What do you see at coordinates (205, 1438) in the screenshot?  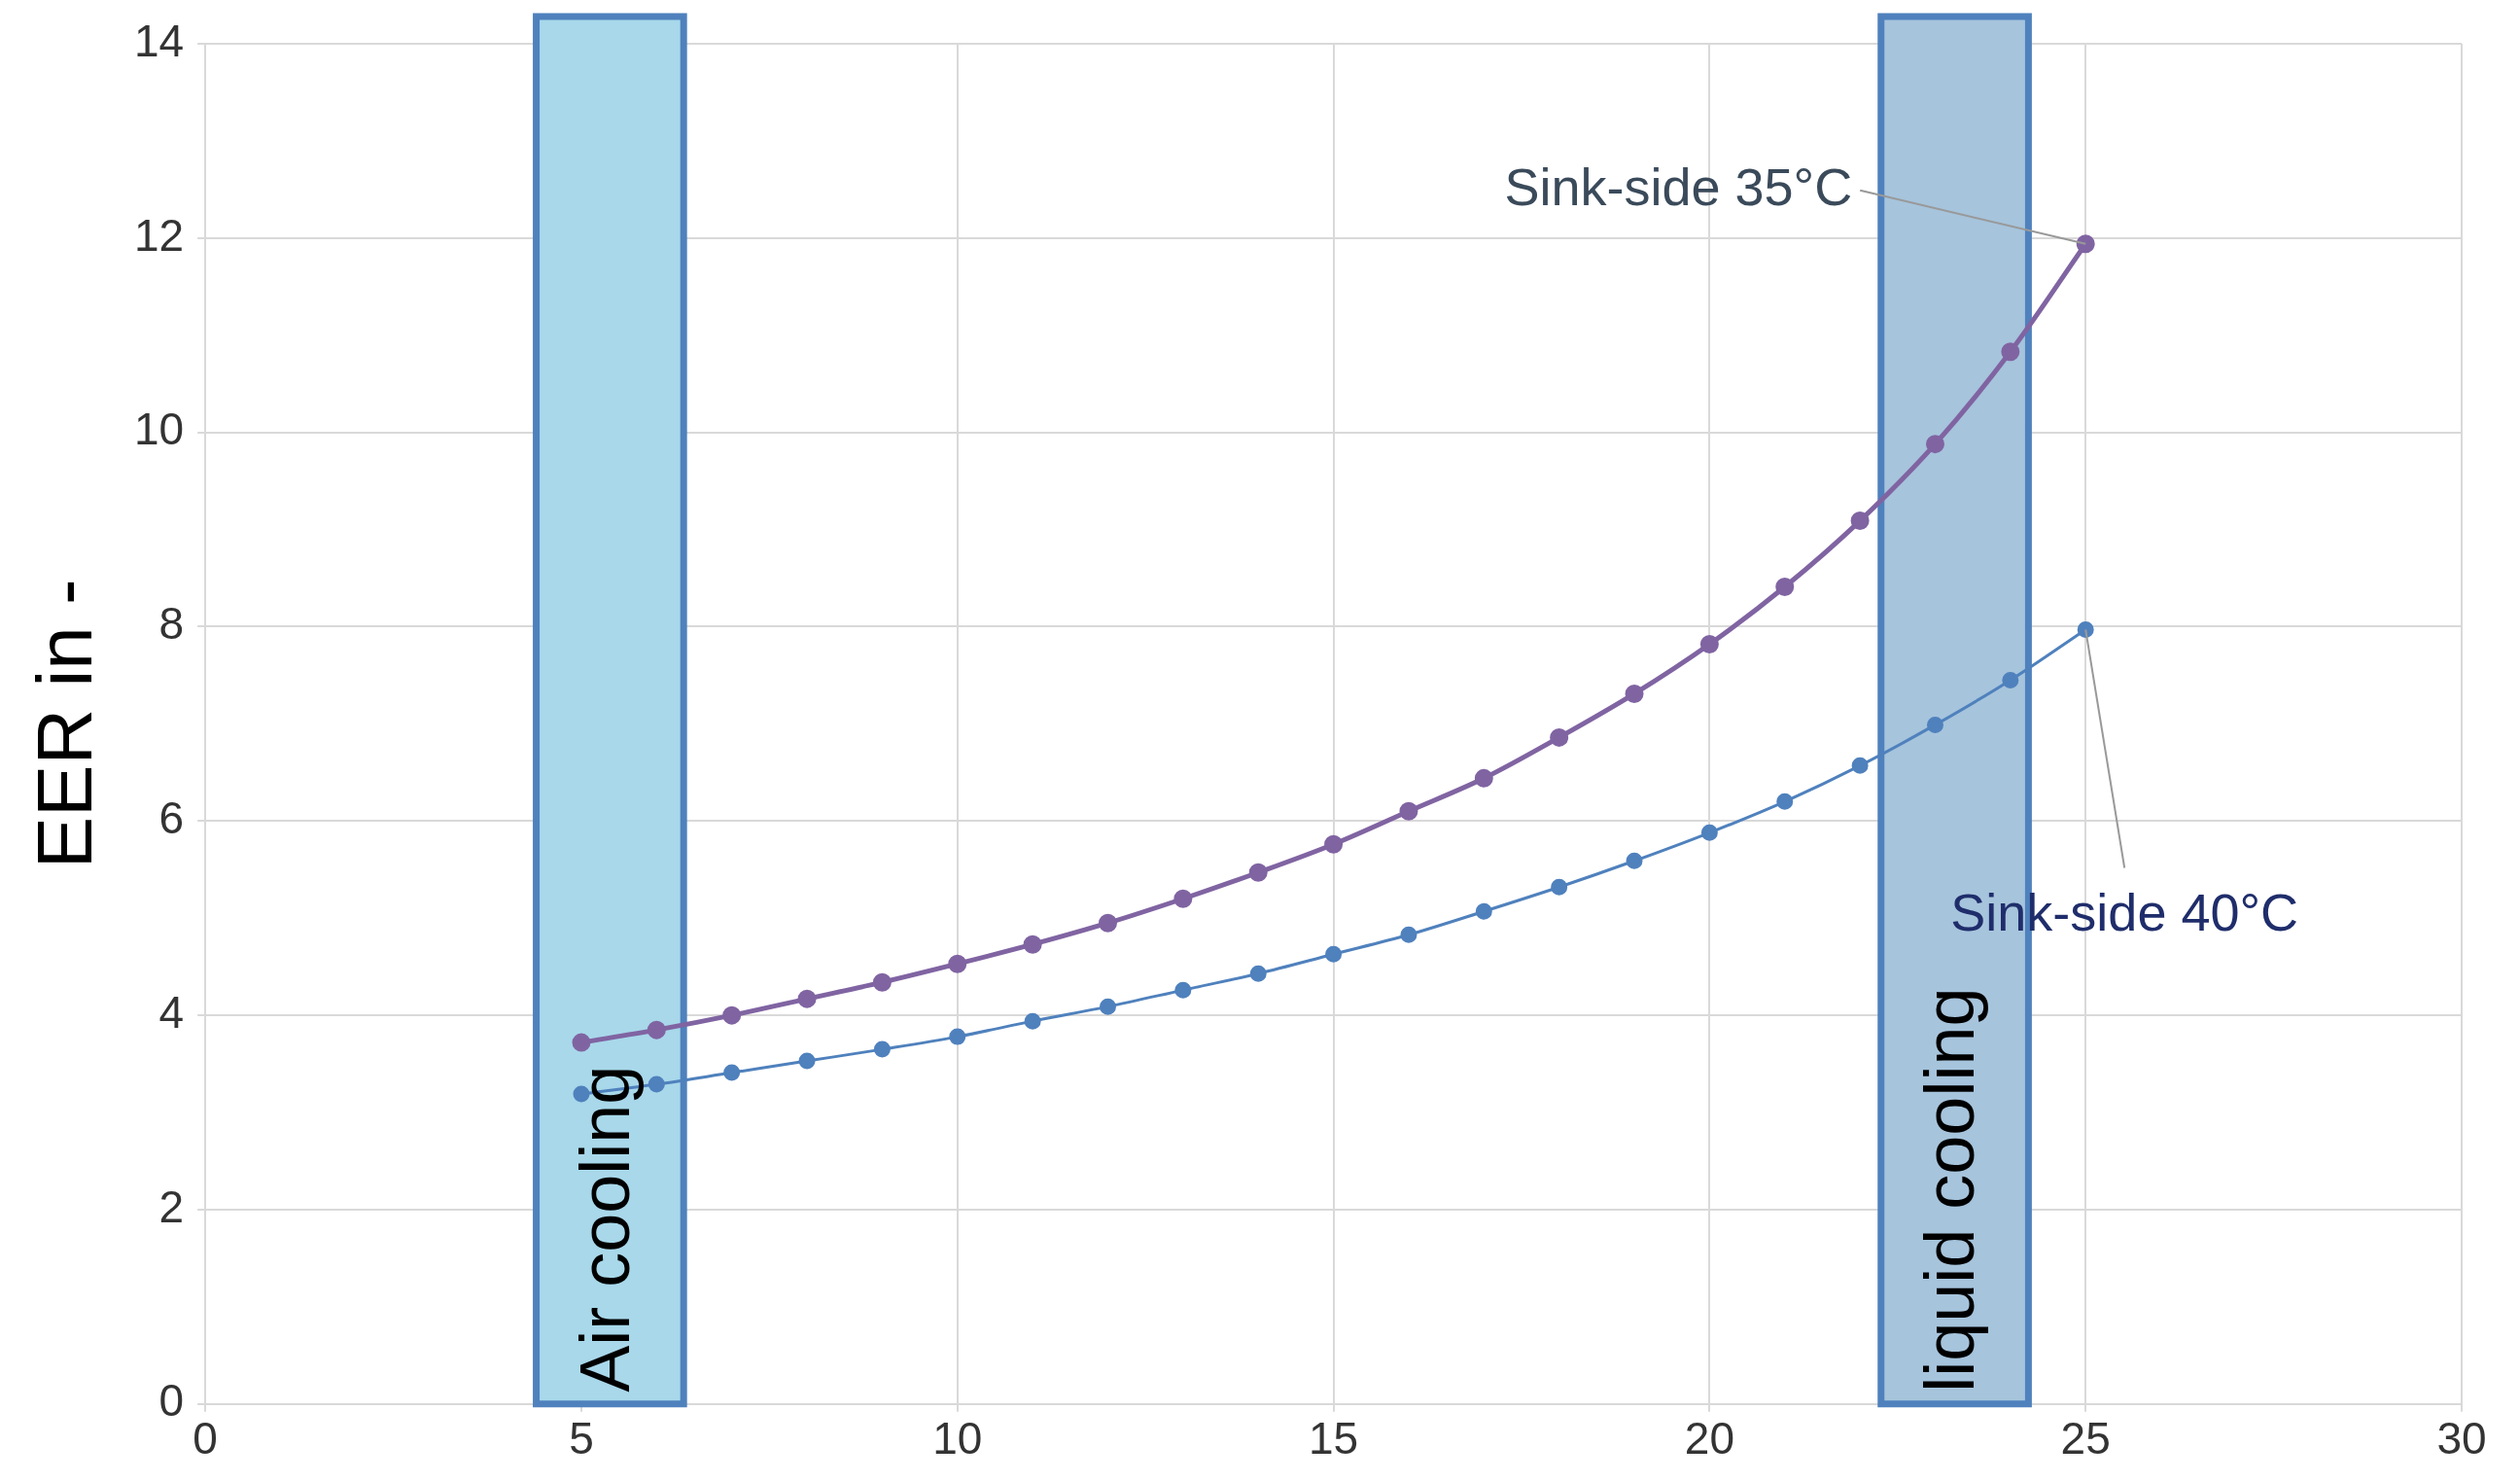 I see `x-tick-label: 0` at bounding box center [205, 1438].